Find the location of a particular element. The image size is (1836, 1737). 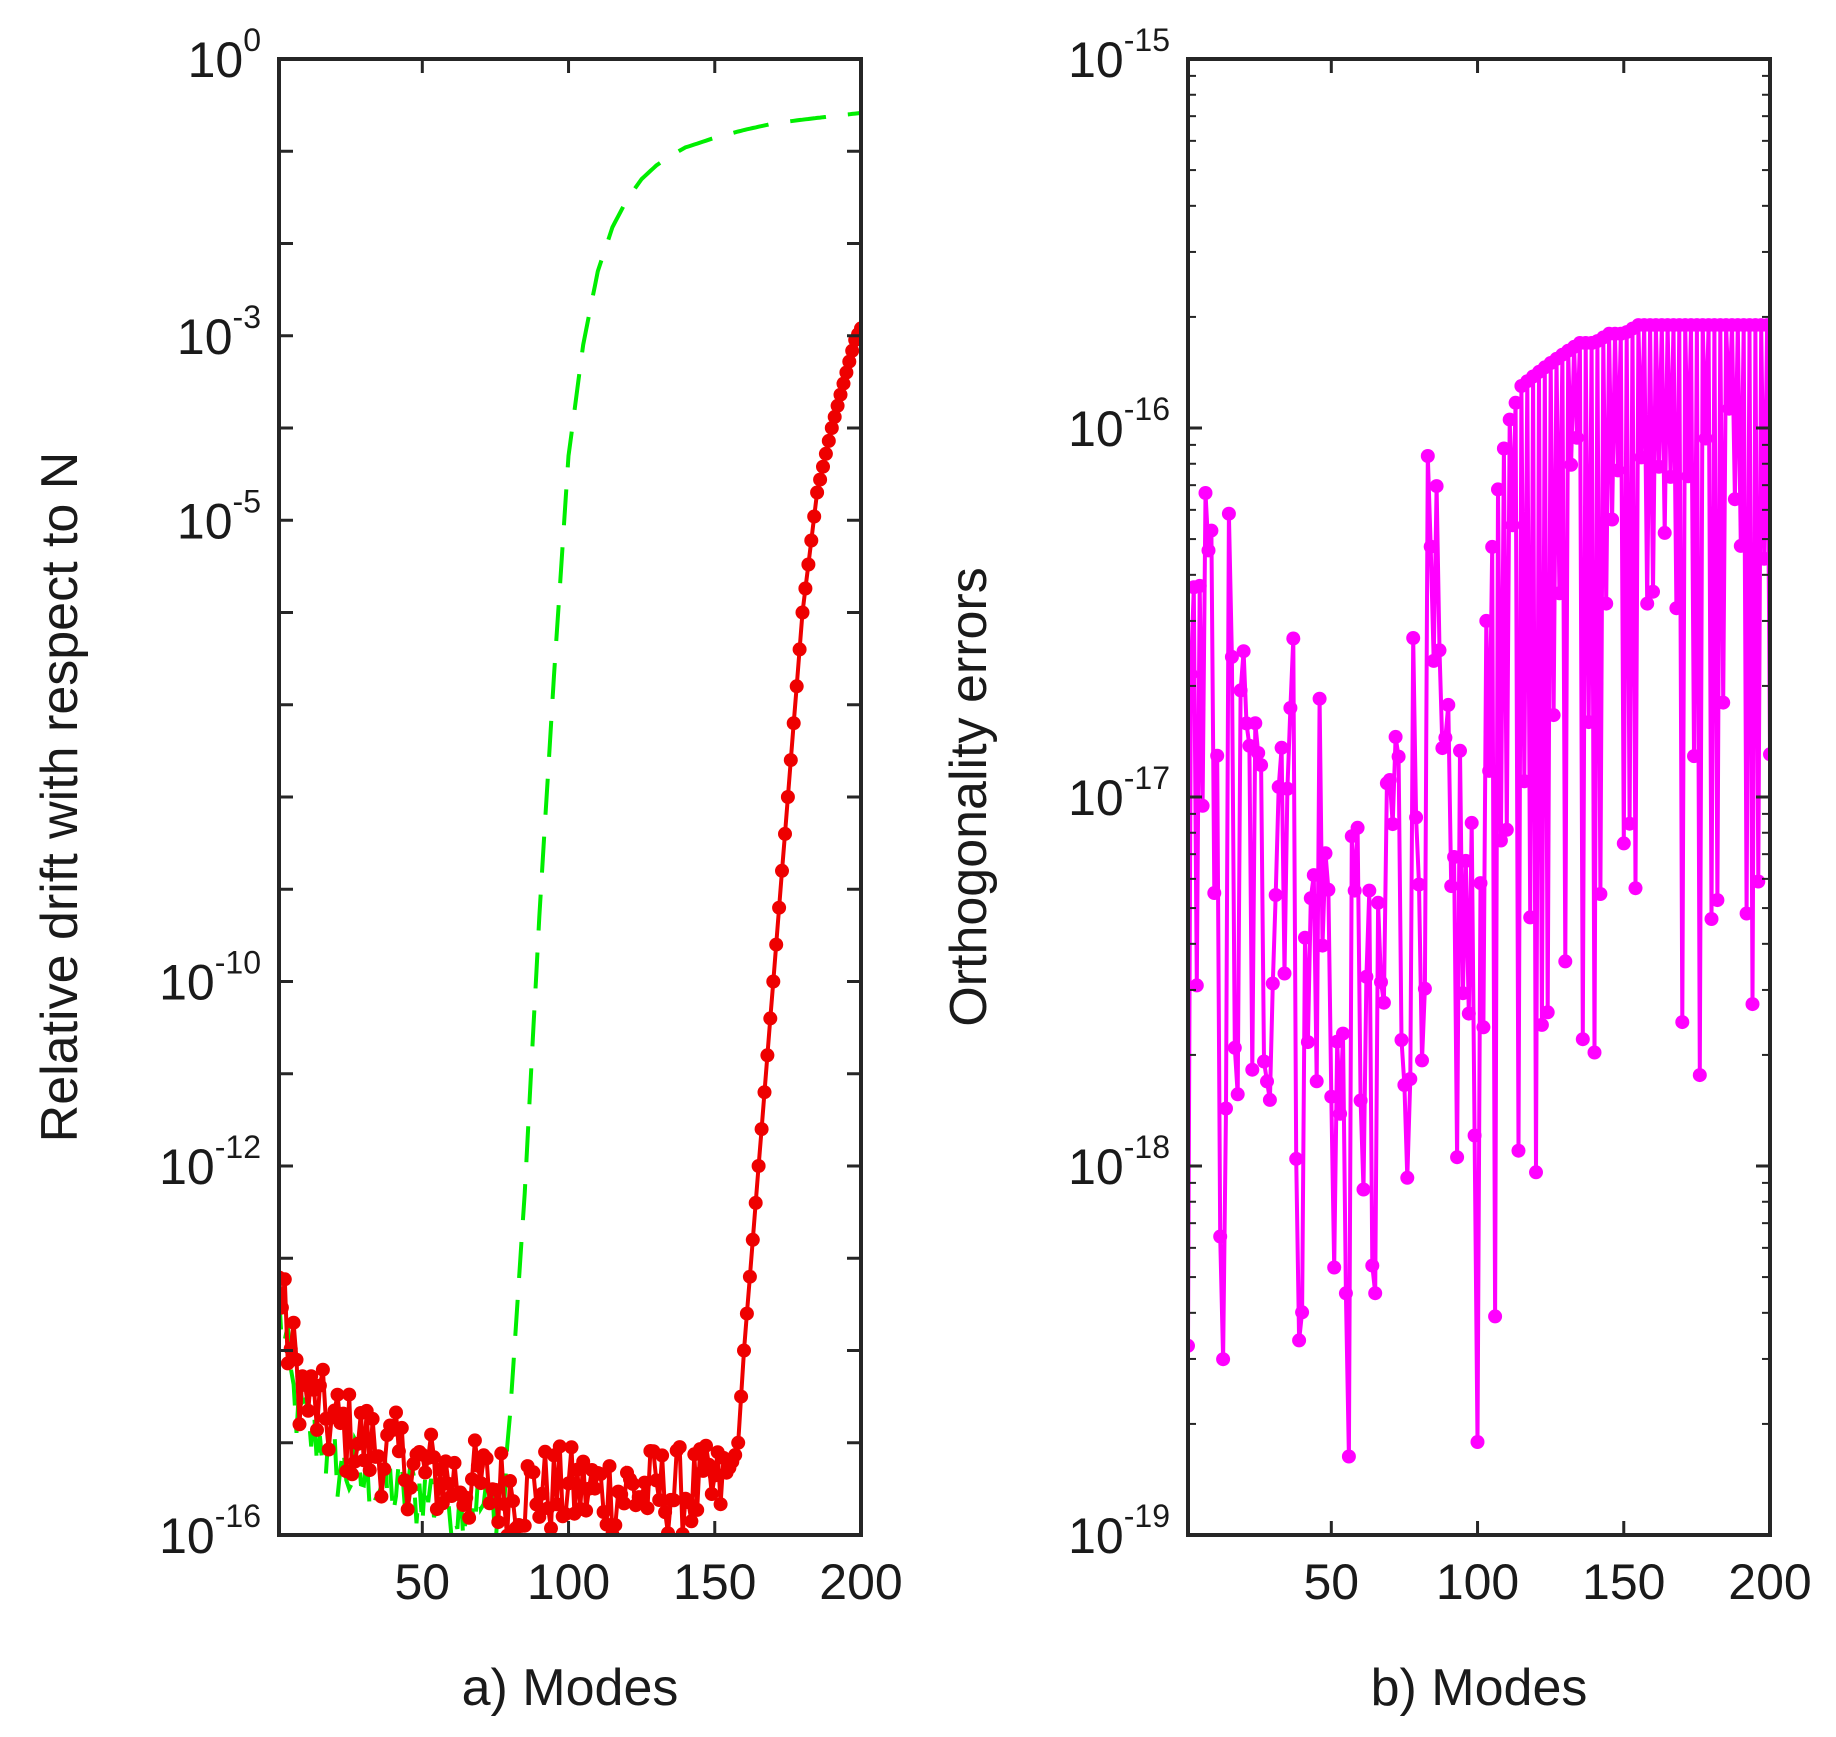

panel-a-ytick-label: 10-10 is located at coordinates (210, 978).